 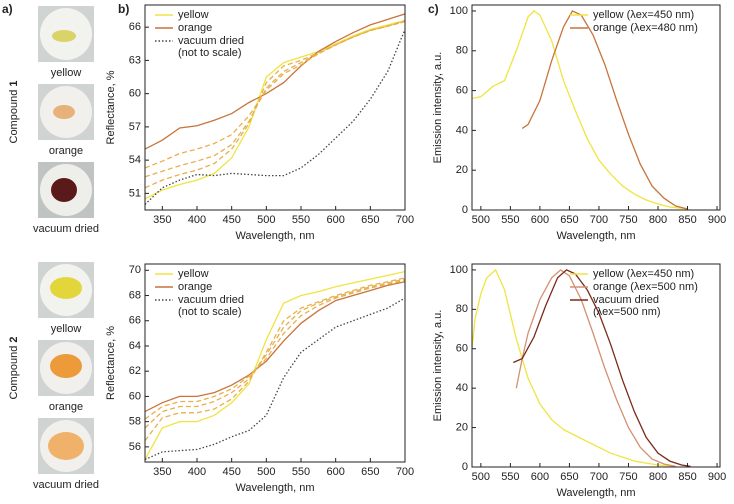 What do you see at coordinates (162, 472) in the screenshot?
I see `x-tick-label: 350` at bounding box center [162, 472].